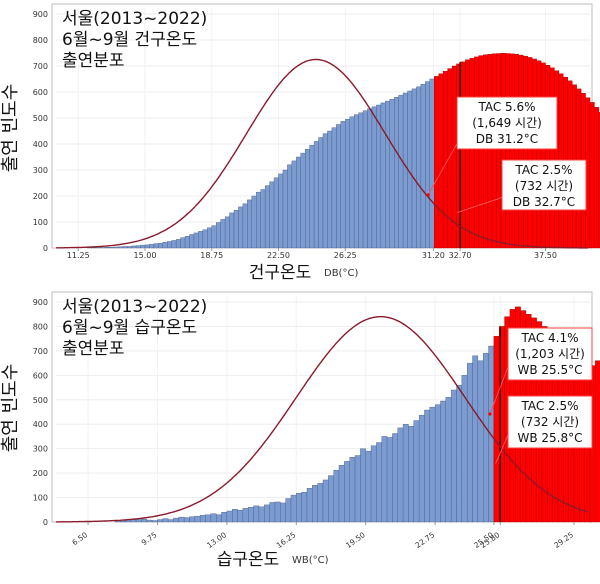 The height and width of the screenshot is (584, 600). What do you see at coordinates (506, 107) in the screenshot?
I see `annotation-text: TAC 5.6%` at bounding box center [506, 107].